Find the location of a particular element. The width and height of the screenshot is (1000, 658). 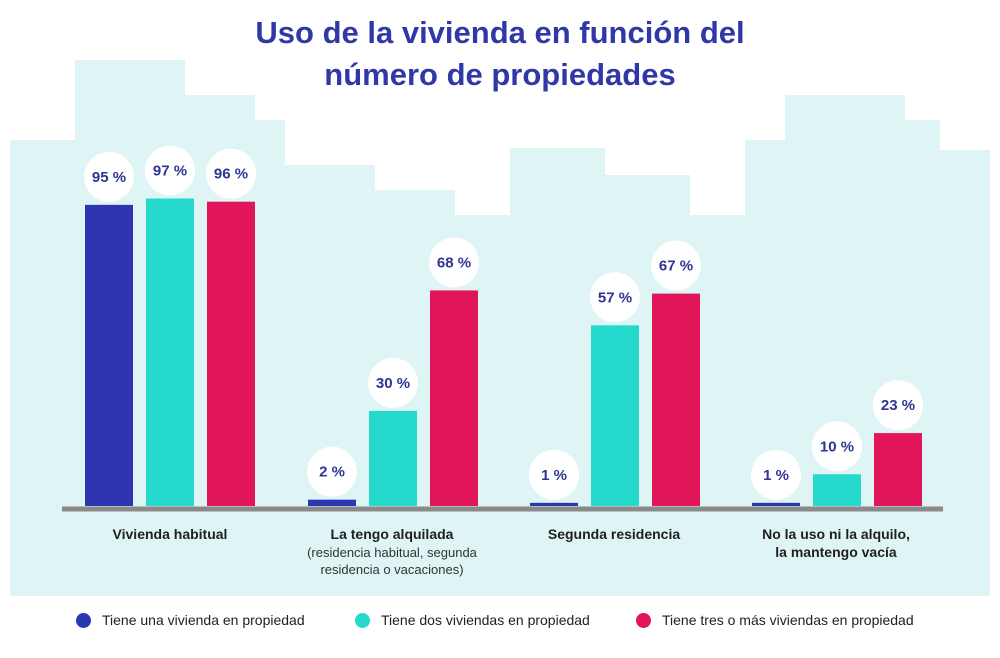

value-label: 2 % is located at coordinates (332, 472).